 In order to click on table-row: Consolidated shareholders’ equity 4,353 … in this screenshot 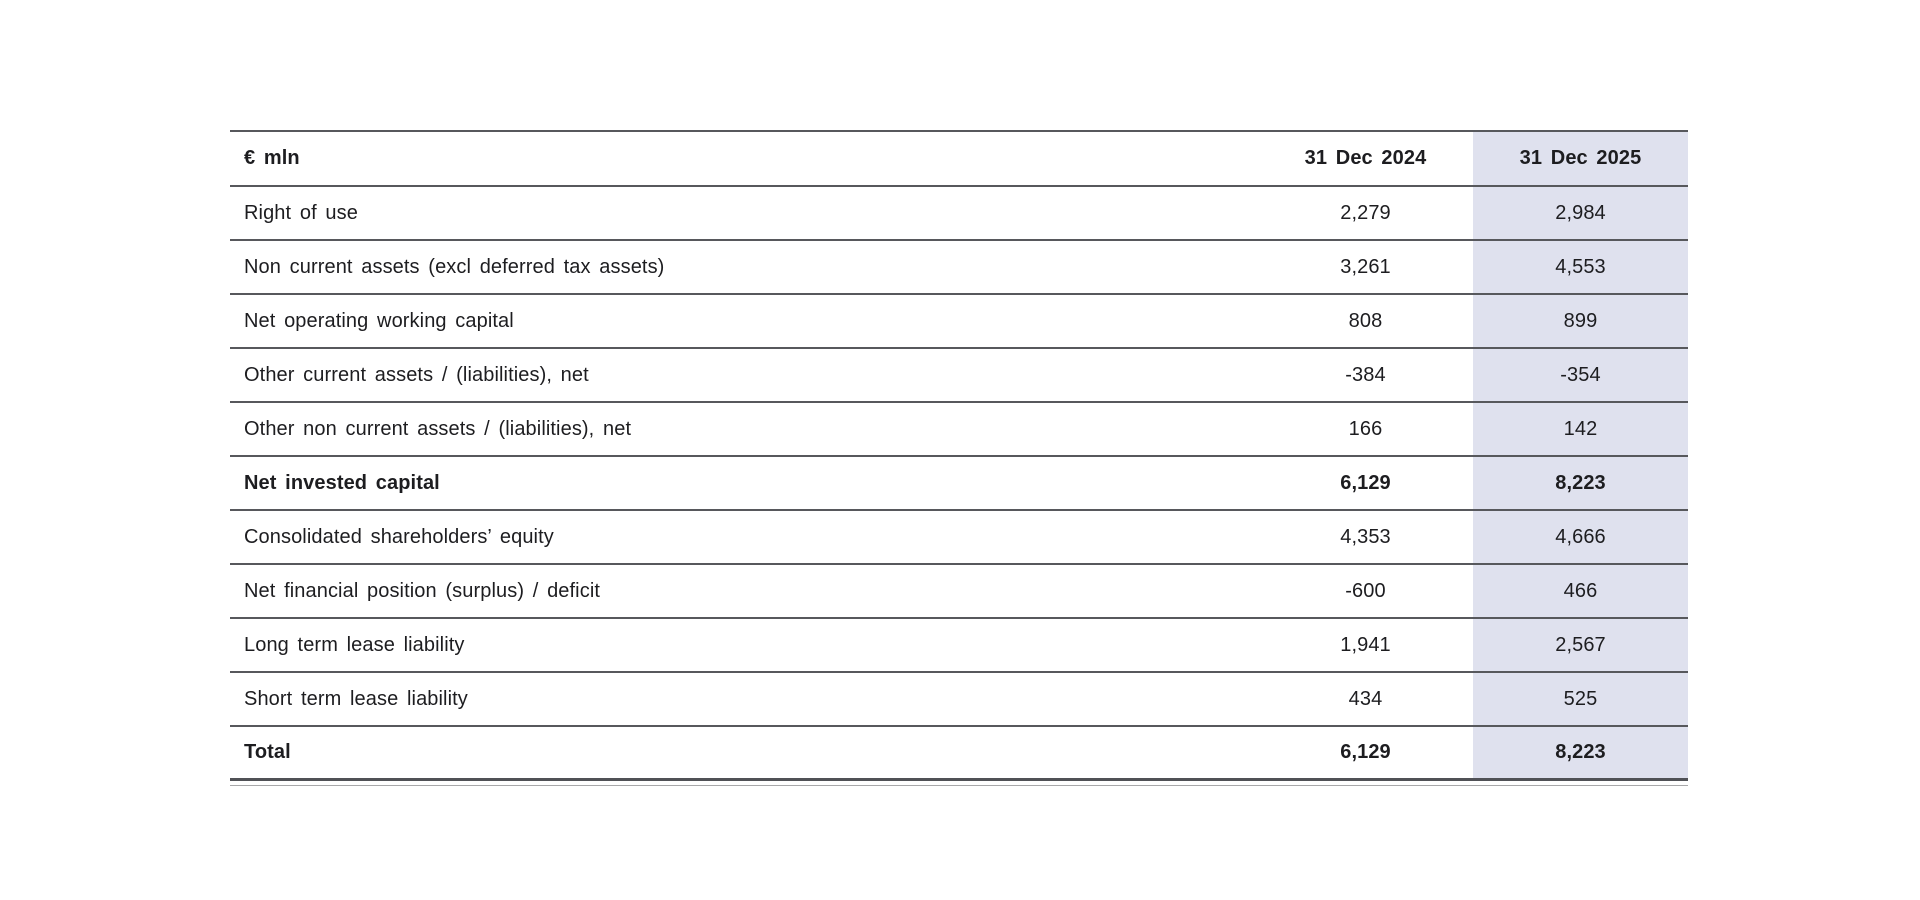, I will do `click(959, 538)`.